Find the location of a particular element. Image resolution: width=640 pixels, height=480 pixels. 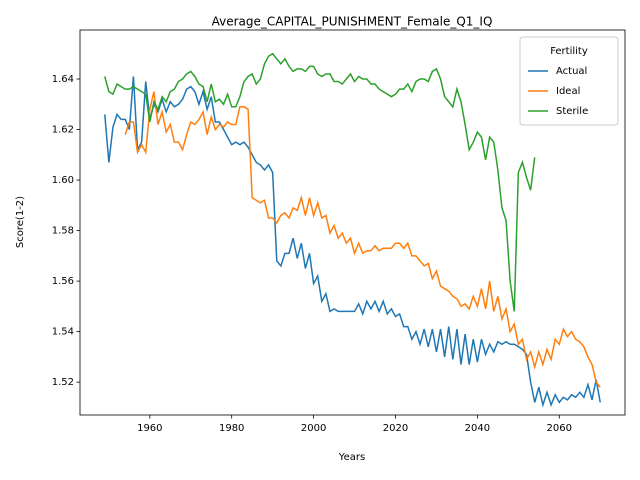

x-tick-label: 2000 is located at coordinates (313, 428).